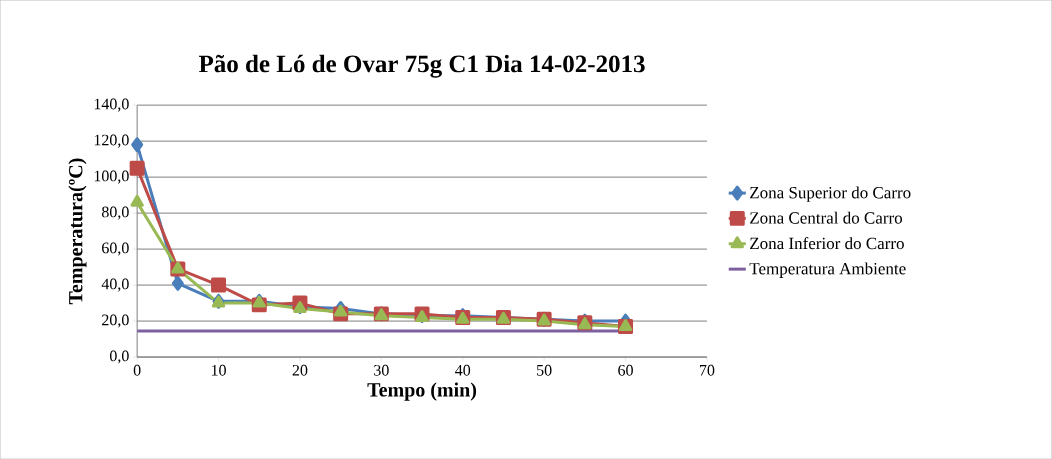 The height and width of the screenshot is (459, 1052). What do you see at coordinates (707, 370) in the screenshot?
I see `x-tick-label: 70` at bounding box center [707, 370].